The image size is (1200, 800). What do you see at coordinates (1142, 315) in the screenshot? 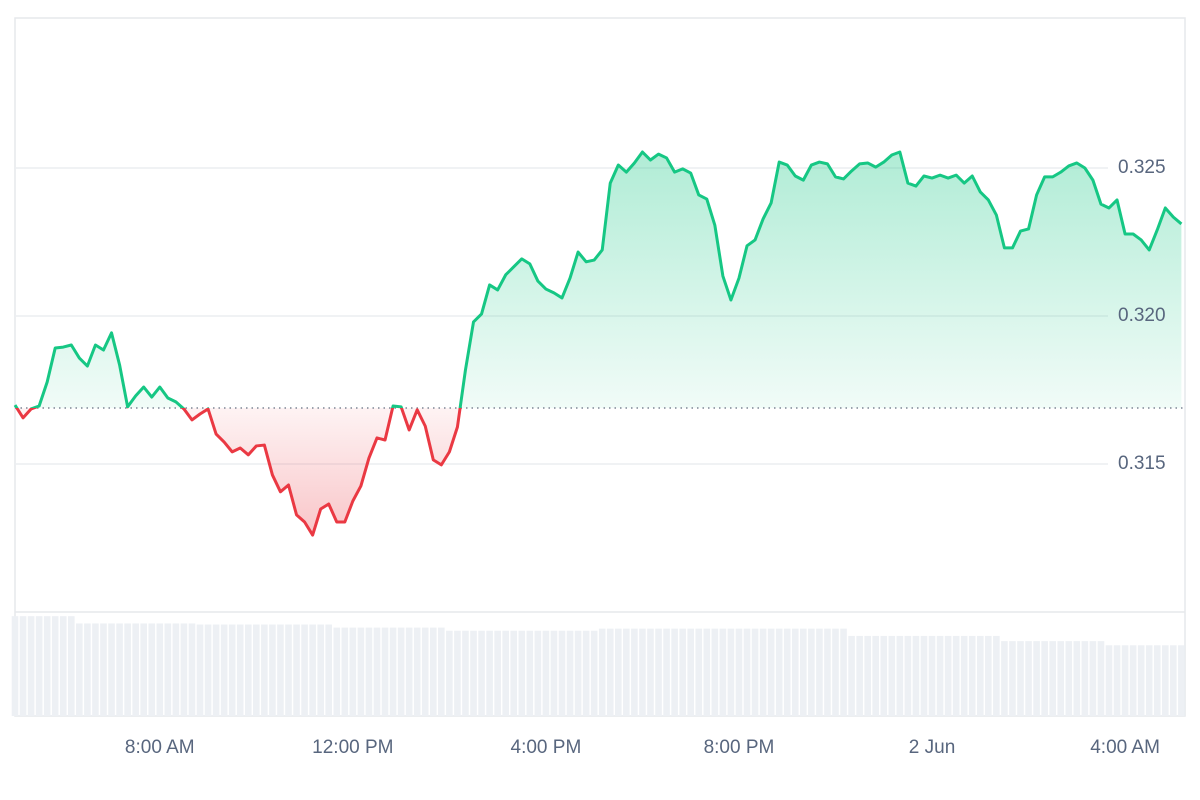
I see `y-tick-label: 0.320` at bounding box center [1142, 315].